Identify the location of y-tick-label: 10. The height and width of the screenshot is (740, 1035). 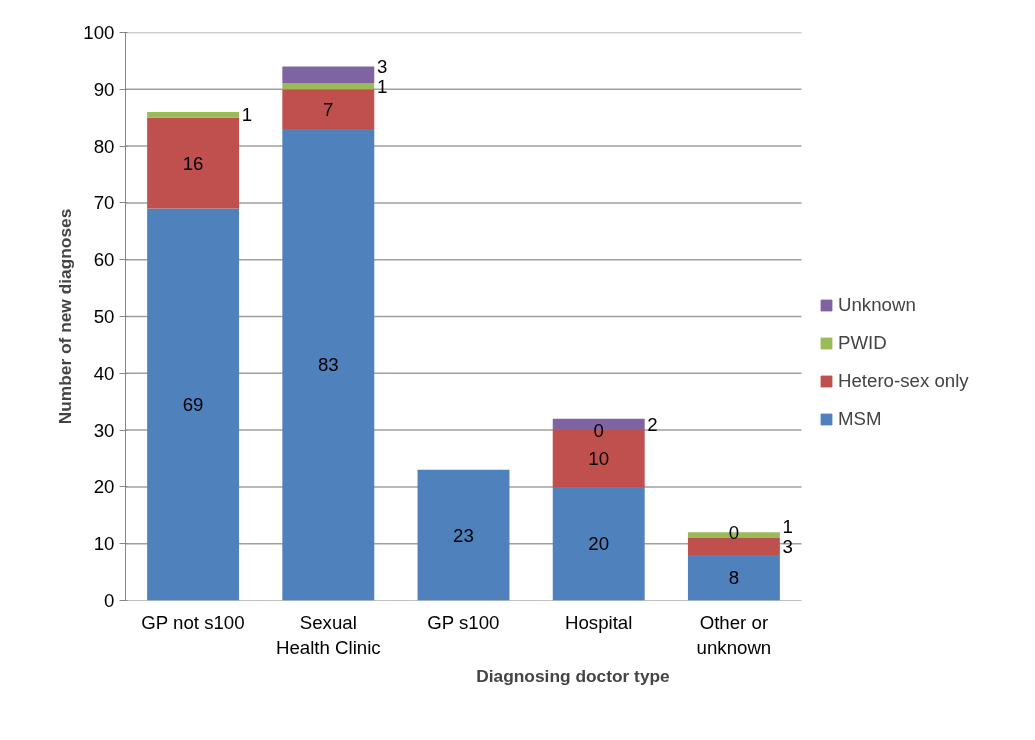
(104, 544).